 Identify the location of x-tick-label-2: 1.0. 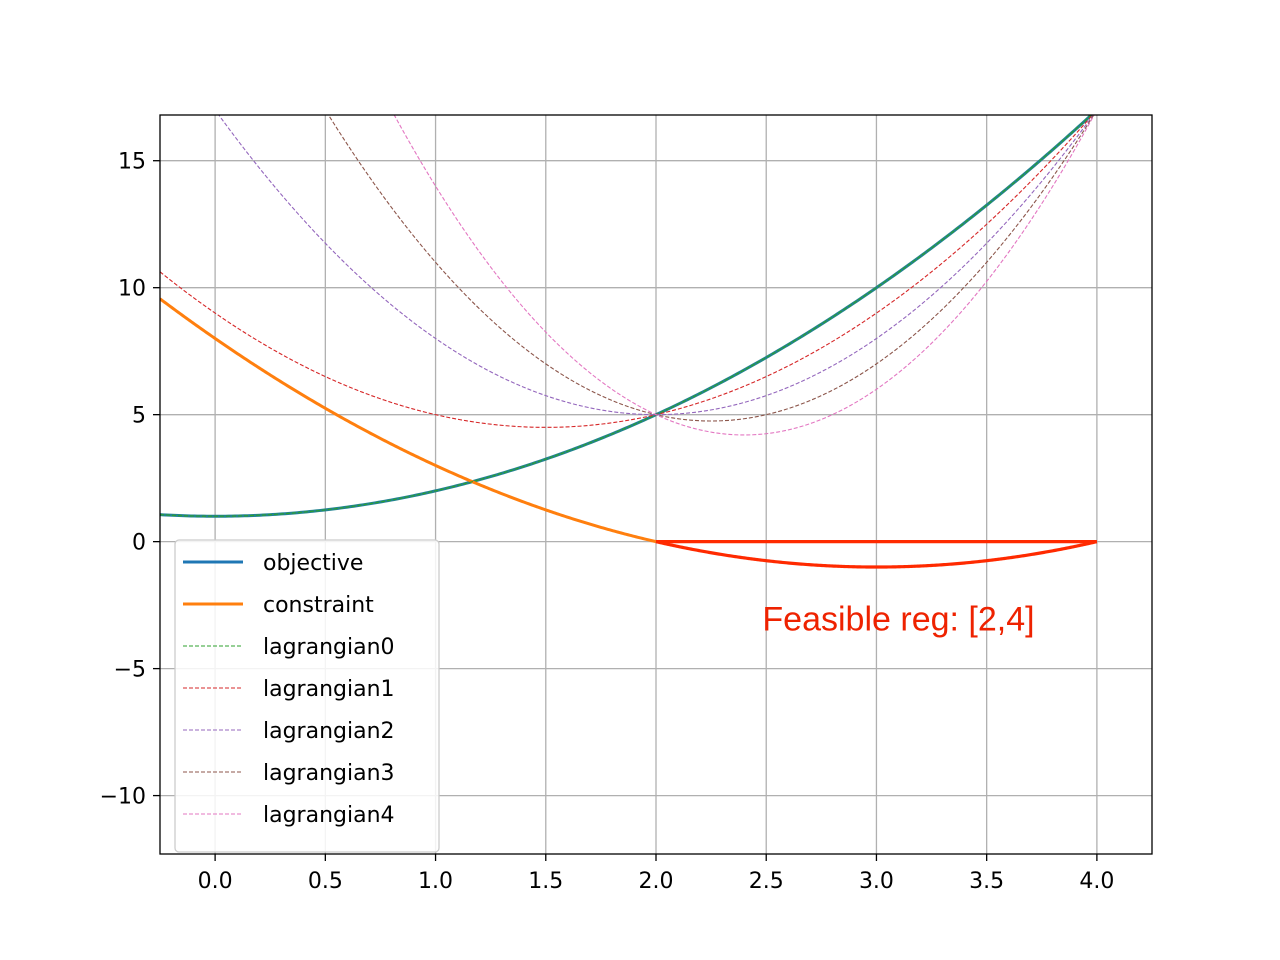
(435, 881).